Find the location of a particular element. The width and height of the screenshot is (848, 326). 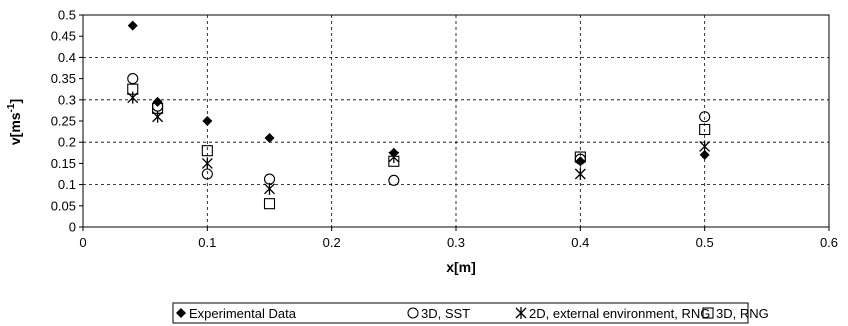

legend-label-3d-sst: 3D, SST is located at coordinates (445, 313).